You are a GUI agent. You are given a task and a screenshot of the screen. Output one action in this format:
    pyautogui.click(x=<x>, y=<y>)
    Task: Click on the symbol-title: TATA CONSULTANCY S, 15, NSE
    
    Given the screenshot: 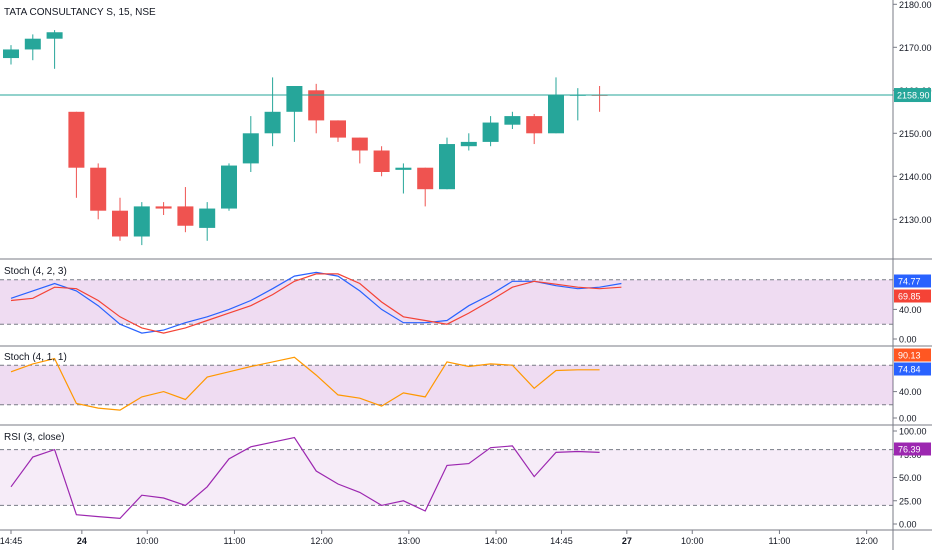 What is the action you would take?
    pyautogui.click(x=80, y=12)
    